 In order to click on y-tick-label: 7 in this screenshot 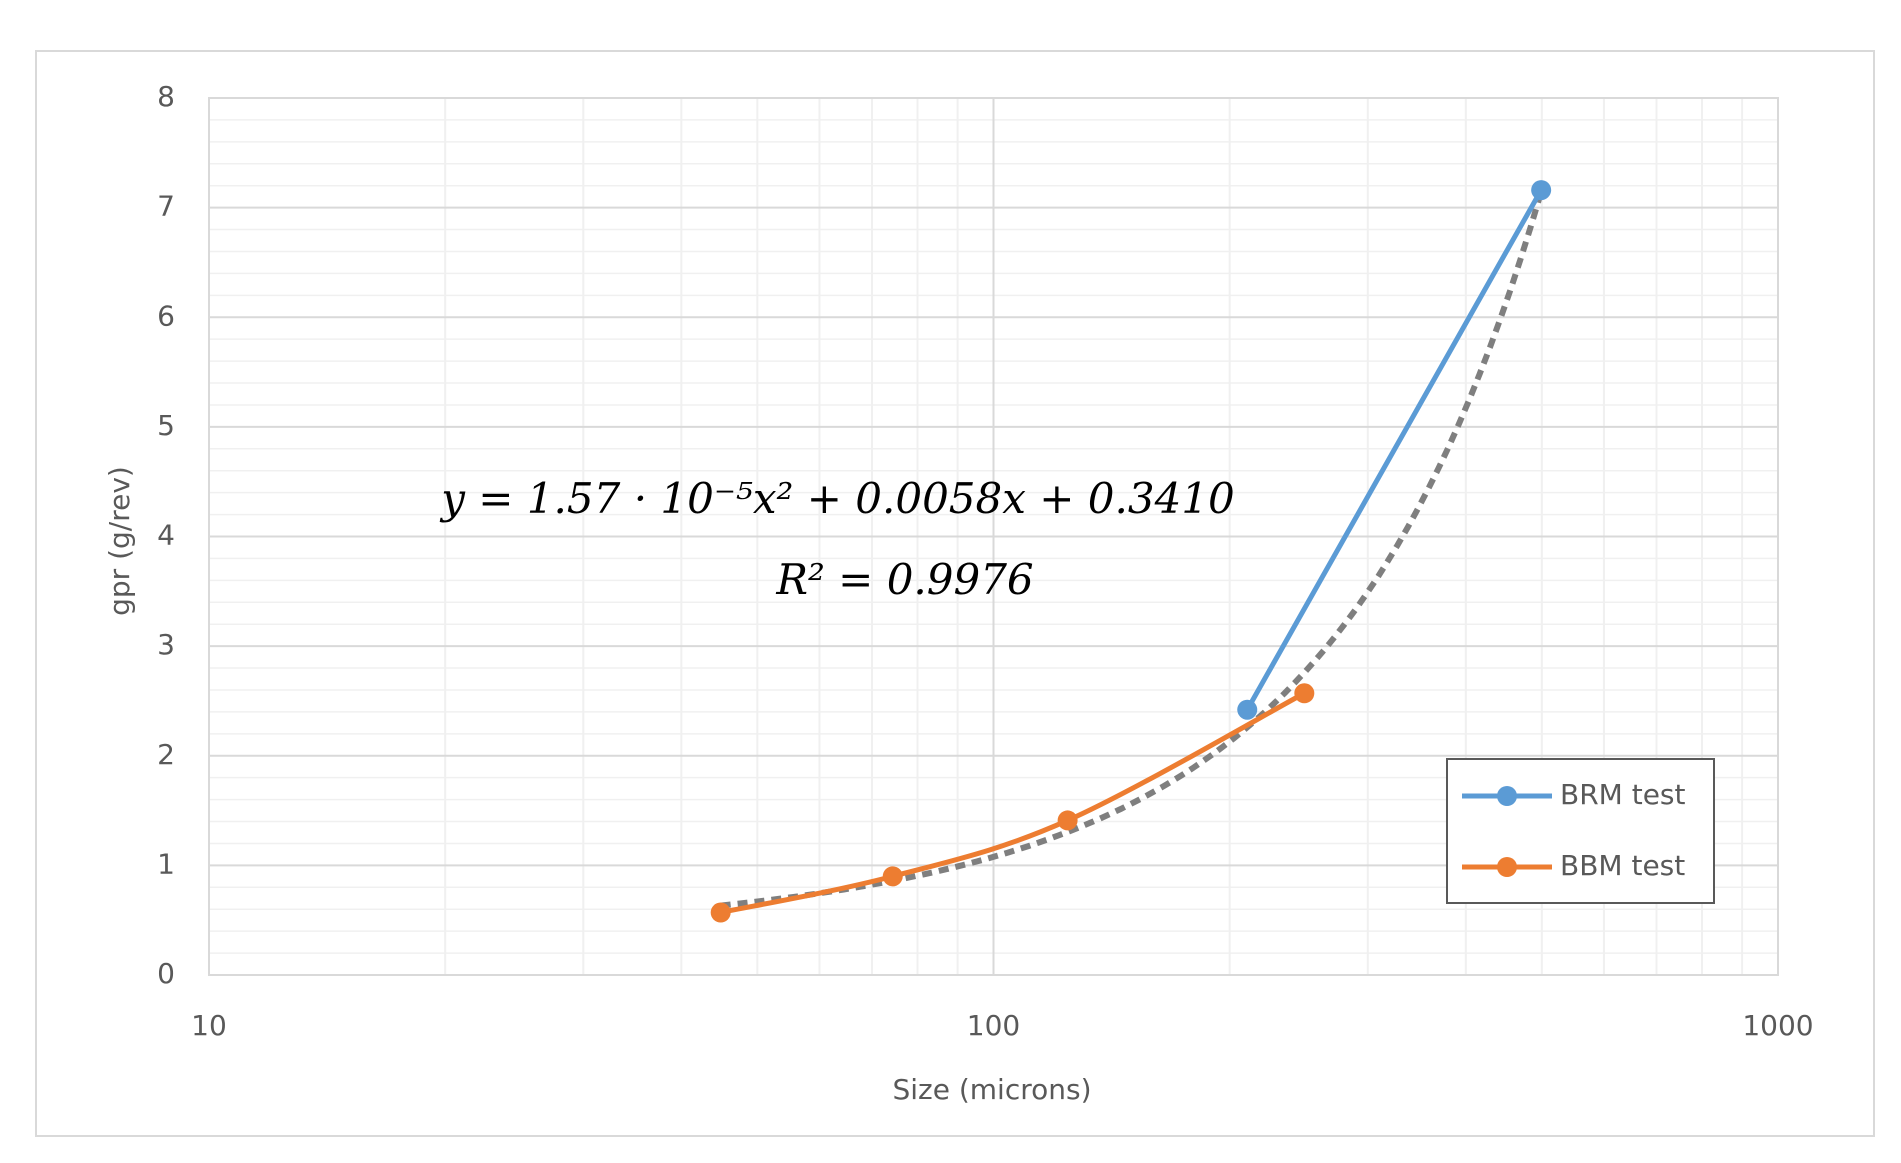, I will do `click(166, 206)`.